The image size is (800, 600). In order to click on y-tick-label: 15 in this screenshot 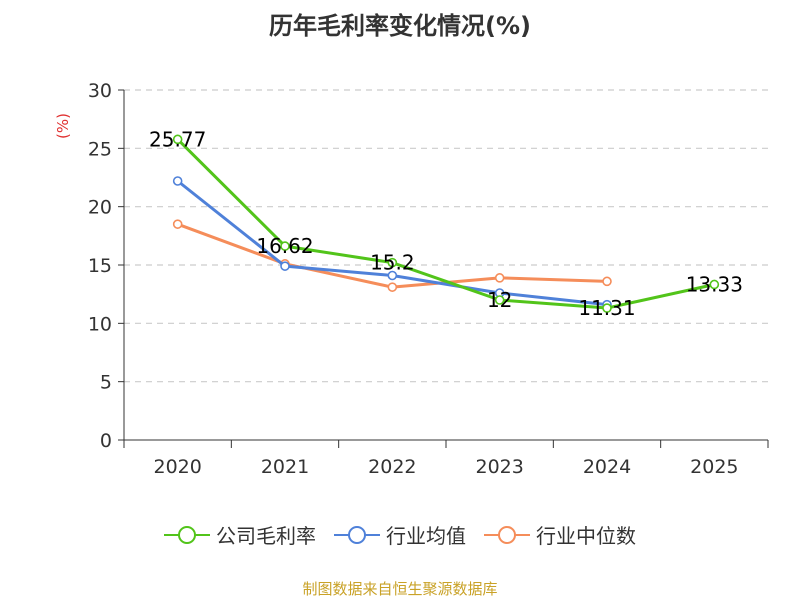, I will do `click(100, 266)`.